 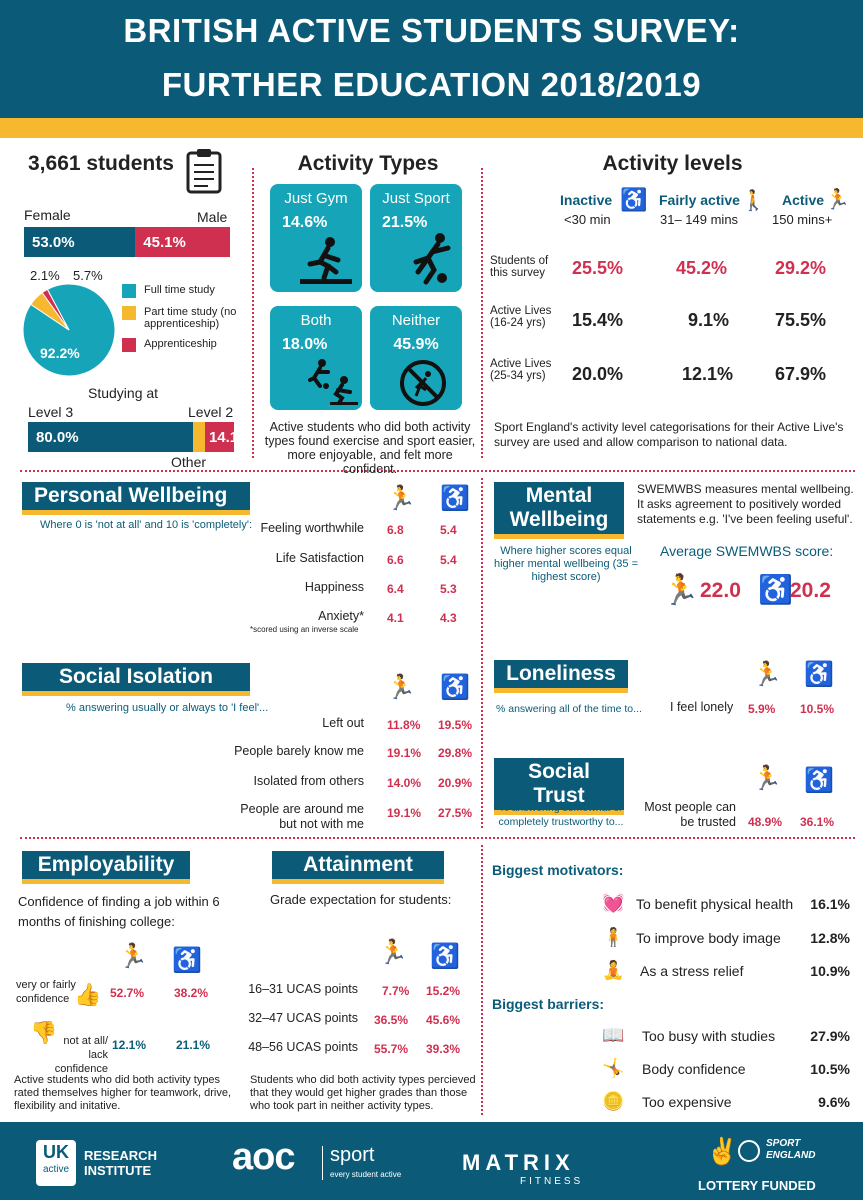 I want to click on isolation-row-label-line2: but not with me, so click(x=321, y=824).